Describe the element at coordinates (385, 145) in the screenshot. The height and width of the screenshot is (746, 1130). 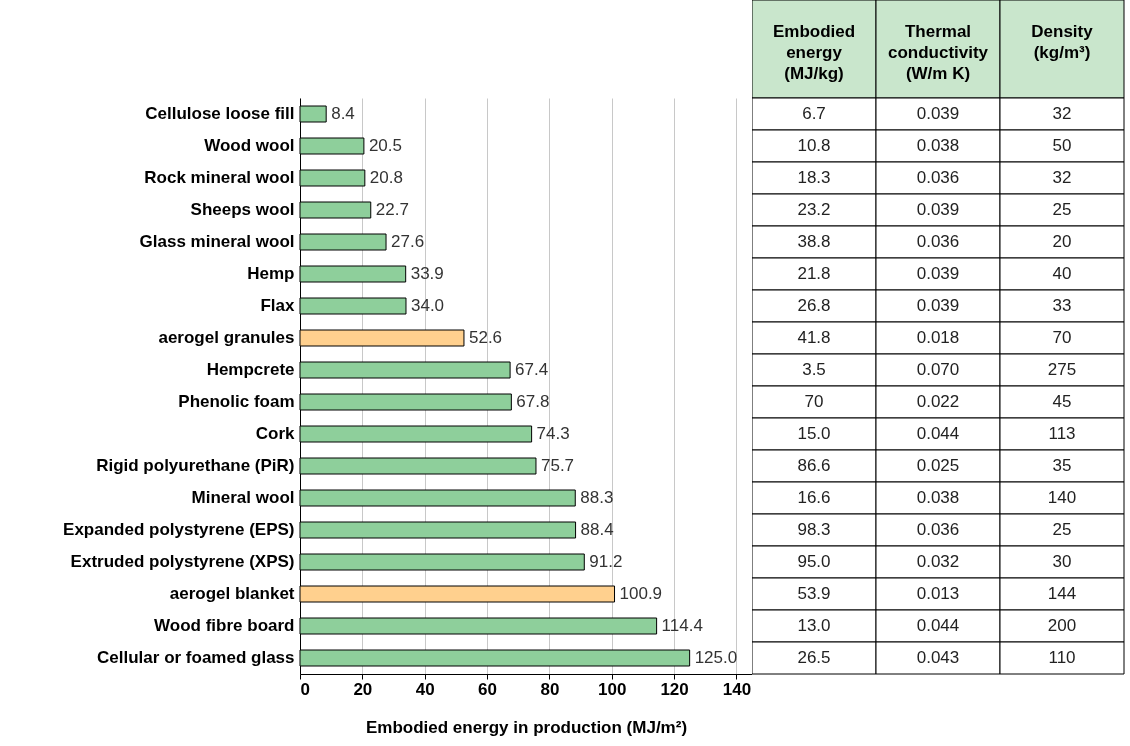
I see `data-label: 20.5` at that location.